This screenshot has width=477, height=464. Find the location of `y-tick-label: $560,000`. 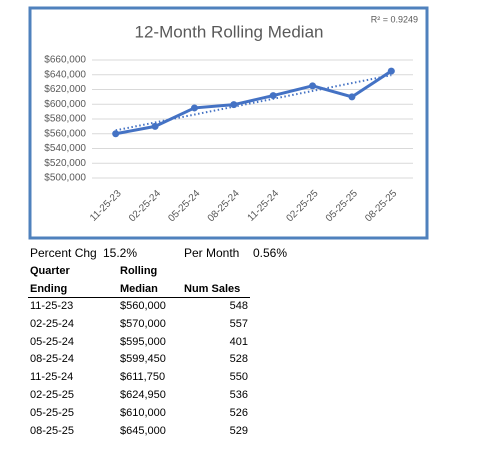

y-tick-label: $560,000 is located at coordinates (65, 133).